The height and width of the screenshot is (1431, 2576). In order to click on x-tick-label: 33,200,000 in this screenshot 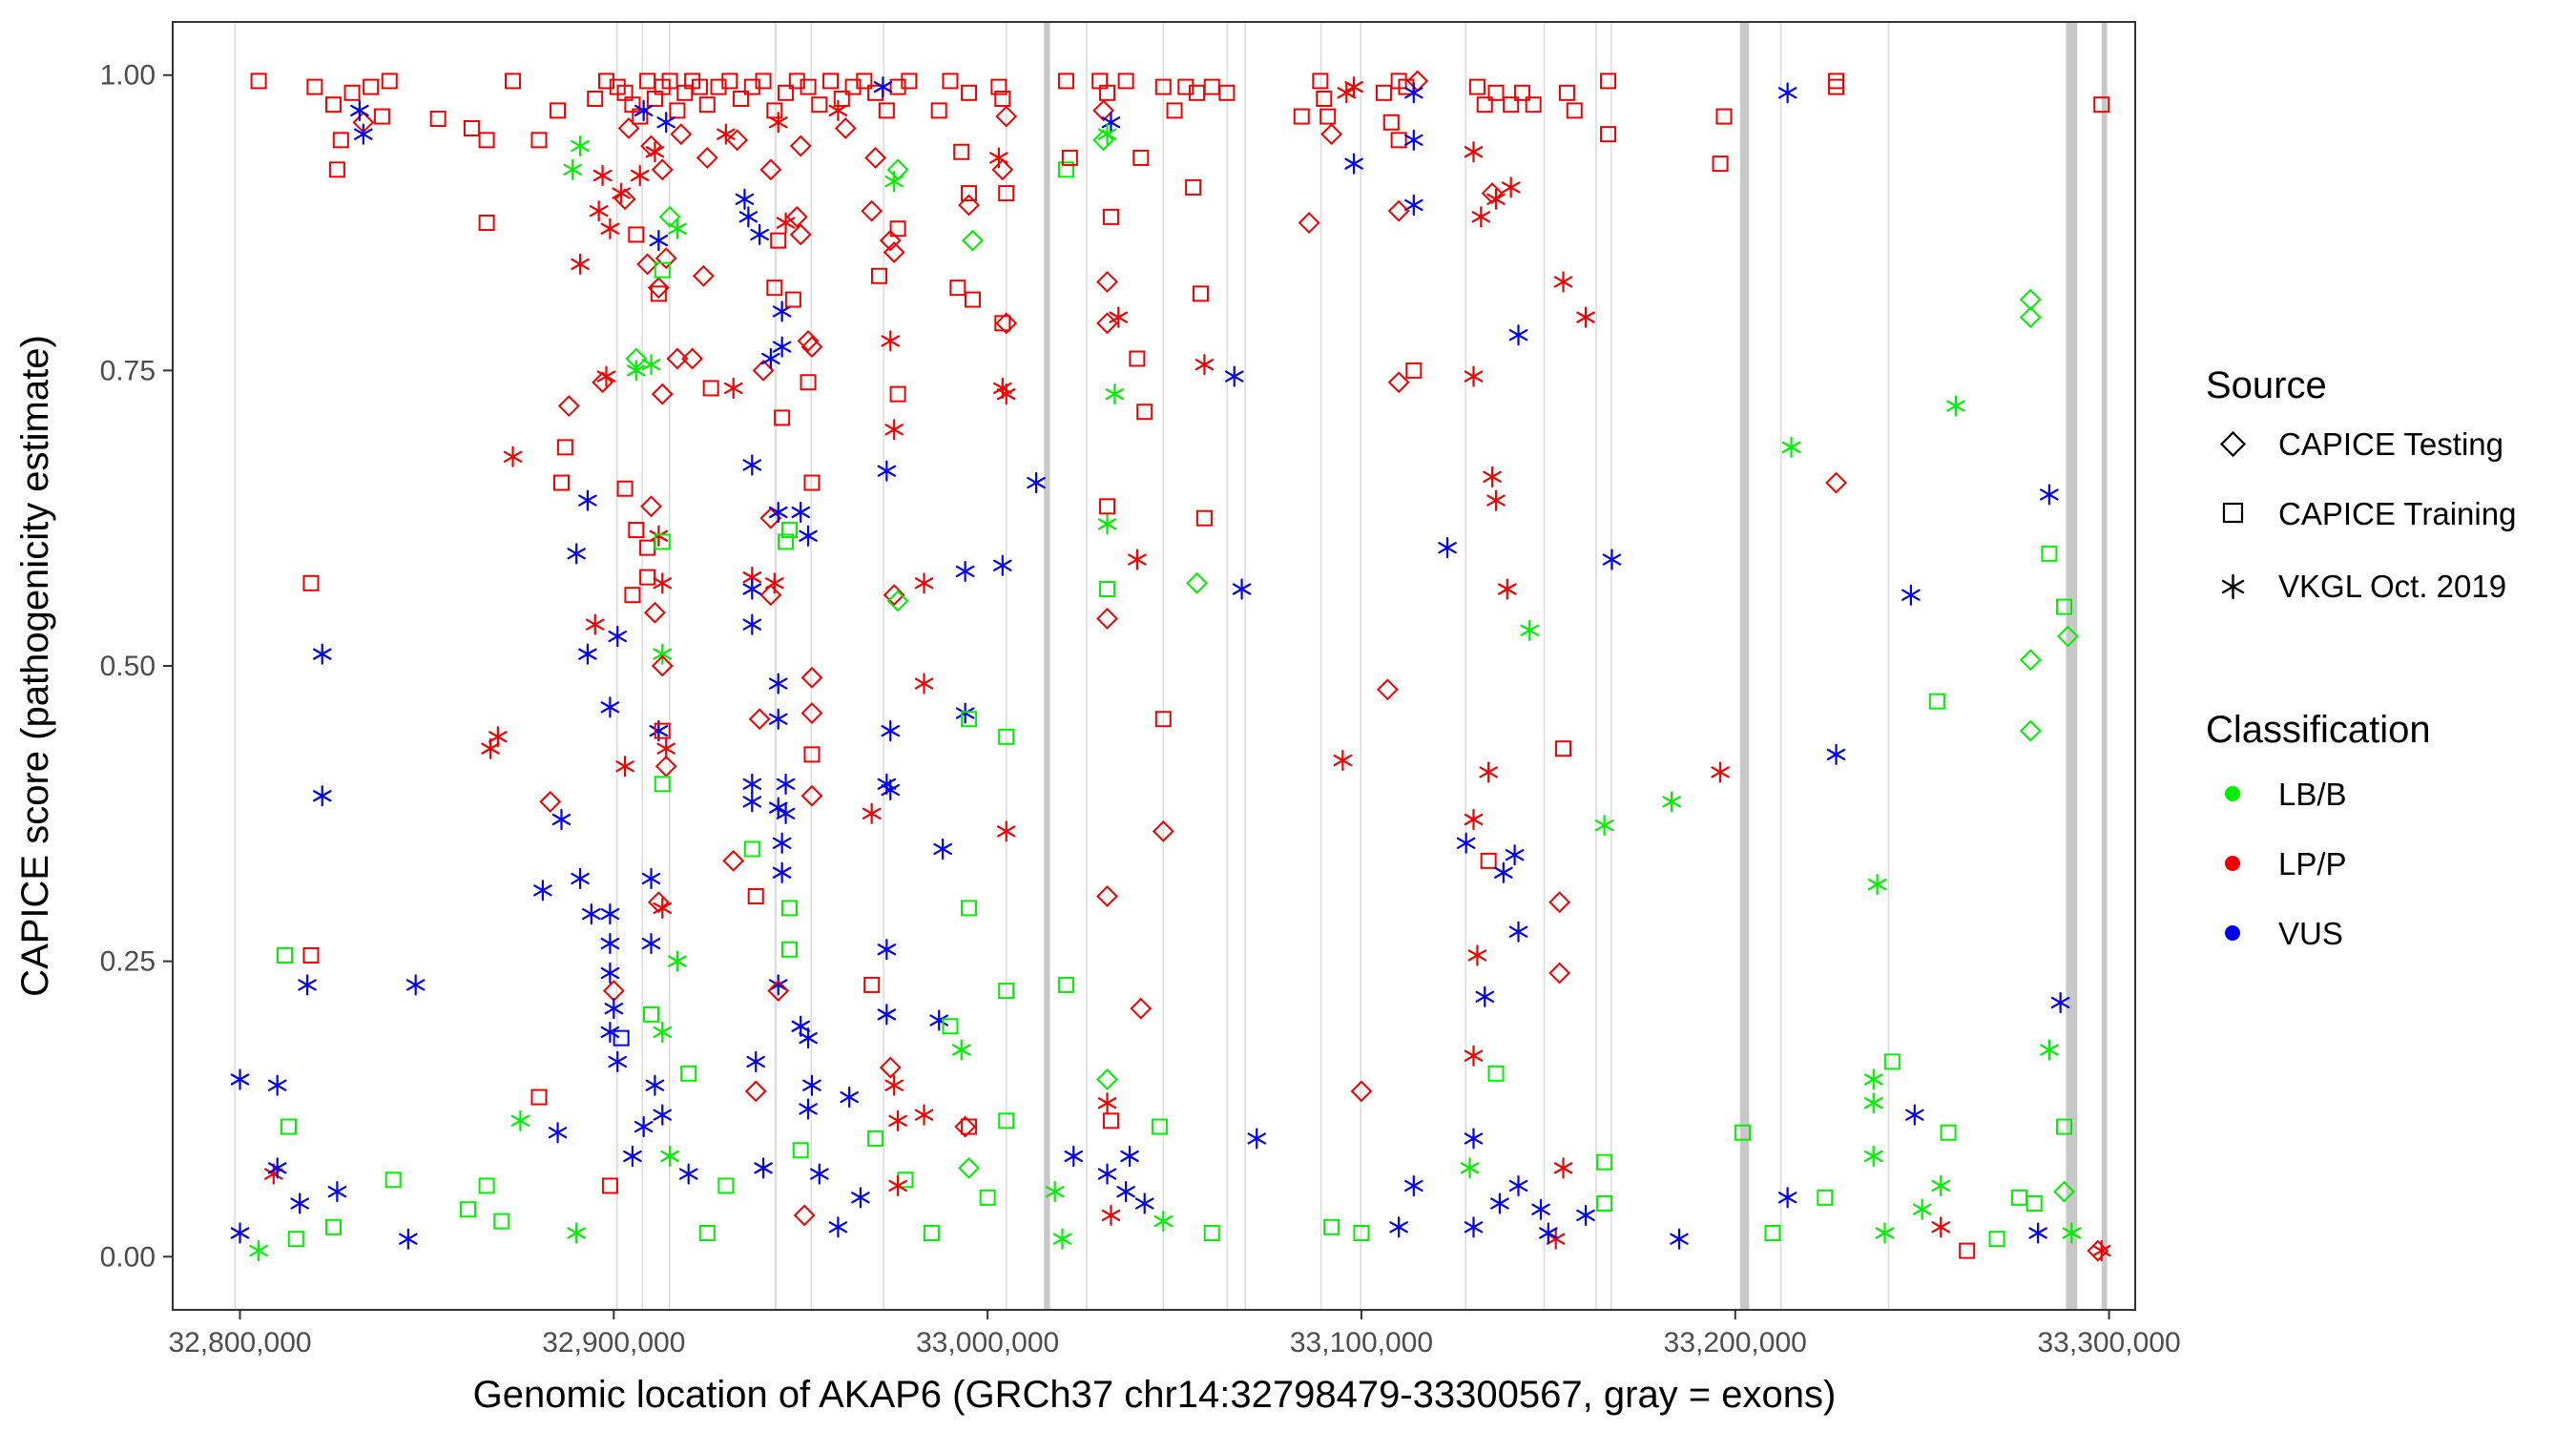, I will do `click(1735, 1342)`.